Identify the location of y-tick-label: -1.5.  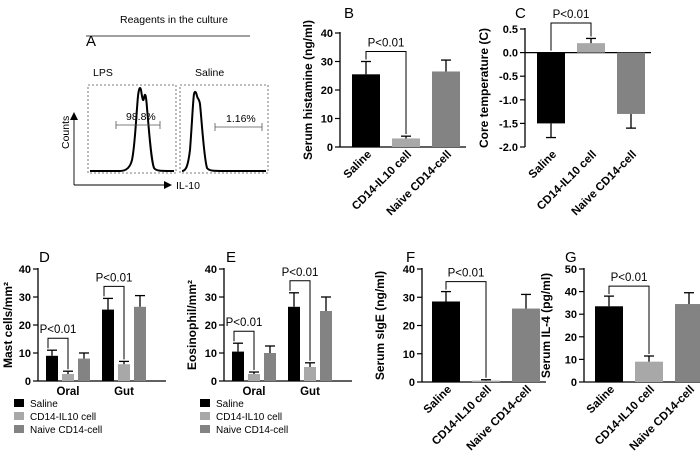
(508, 124).